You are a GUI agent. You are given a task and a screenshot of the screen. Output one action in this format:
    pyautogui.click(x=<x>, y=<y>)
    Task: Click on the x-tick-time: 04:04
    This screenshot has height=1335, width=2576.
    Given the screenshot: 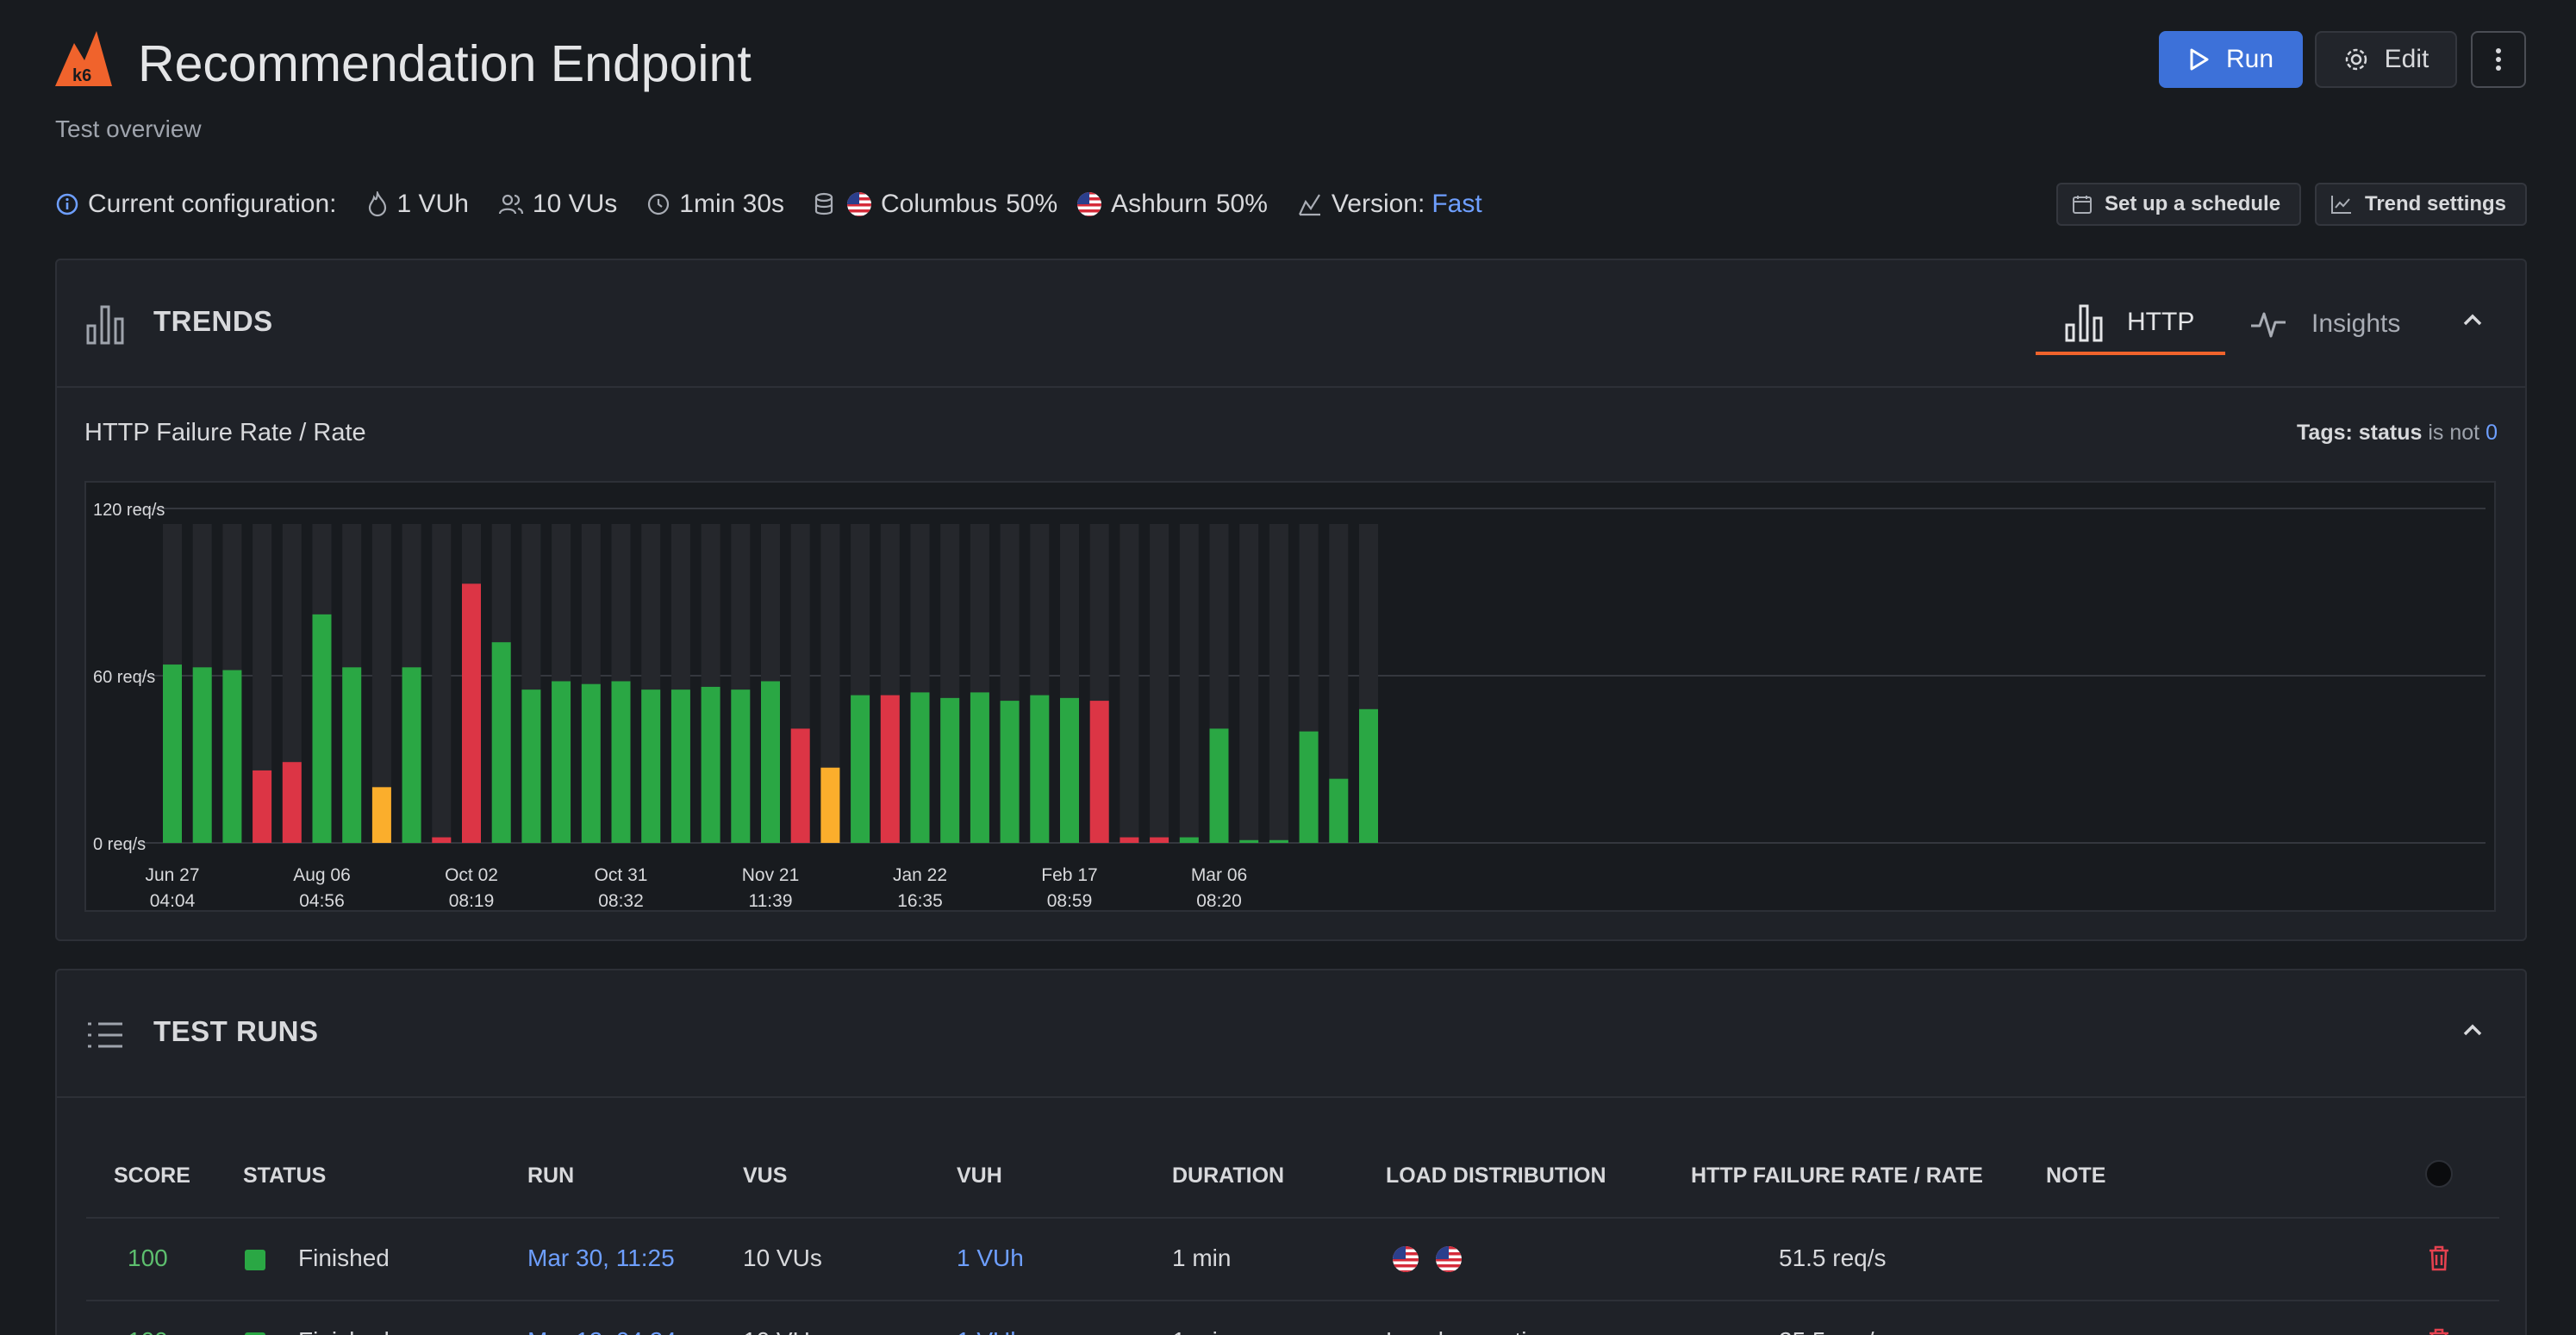 What is the action you would take?
    pyautogui.click(x=173, y=900)
    